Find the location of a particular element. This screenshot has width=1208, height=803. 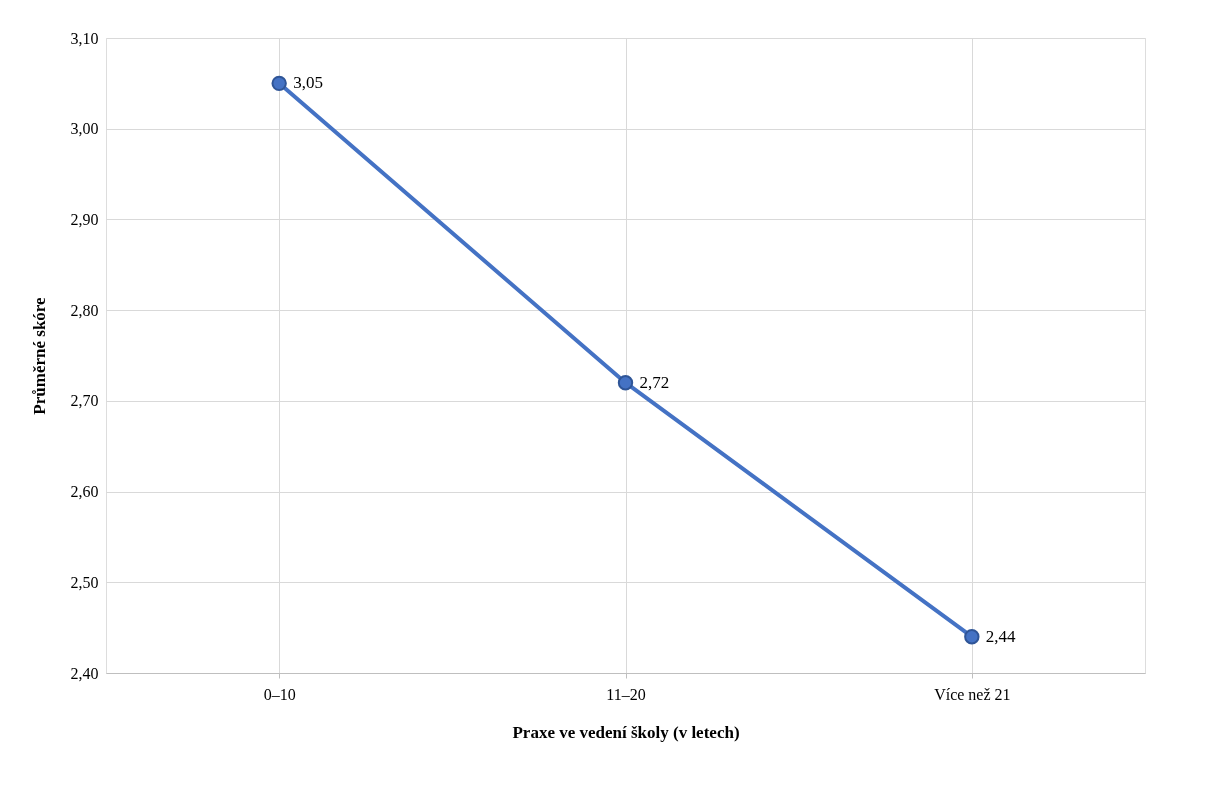

data-label: 2,44 is located at coordinates (1001, 636).